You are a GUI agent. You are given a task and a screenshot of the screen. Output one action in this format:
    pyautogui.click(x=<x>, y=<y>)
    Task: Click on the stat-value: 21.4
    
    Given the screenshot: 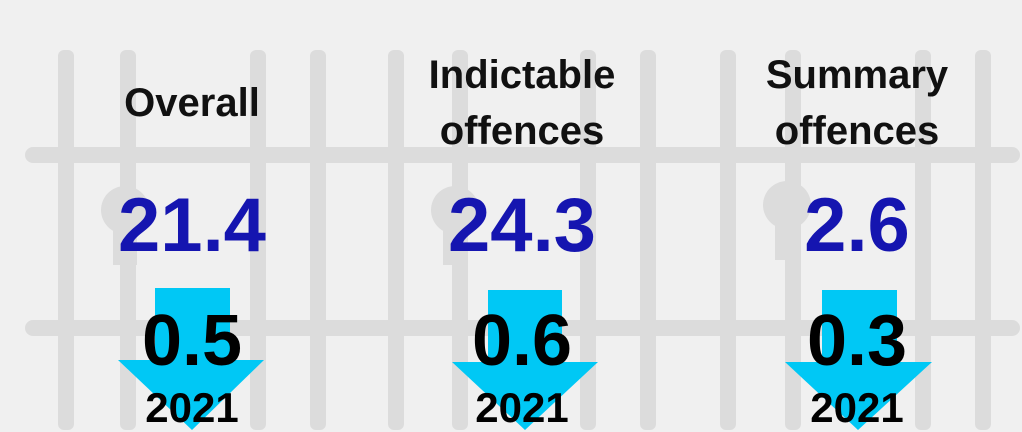 What is the action you would take?
    pyautogui.click(x=192, y=225)
    